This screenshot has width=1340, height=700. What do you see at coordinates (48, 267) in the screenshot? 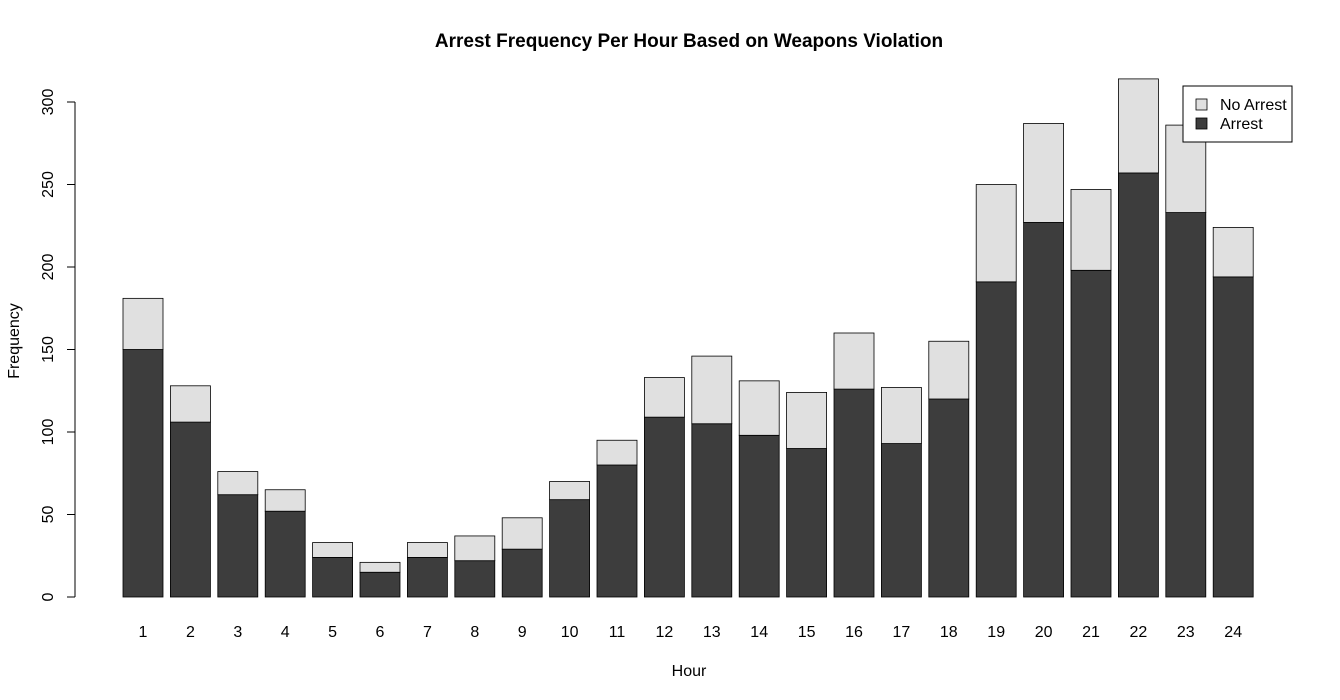
I see `y-tick-label: 200` at bounding box center [48, 267].